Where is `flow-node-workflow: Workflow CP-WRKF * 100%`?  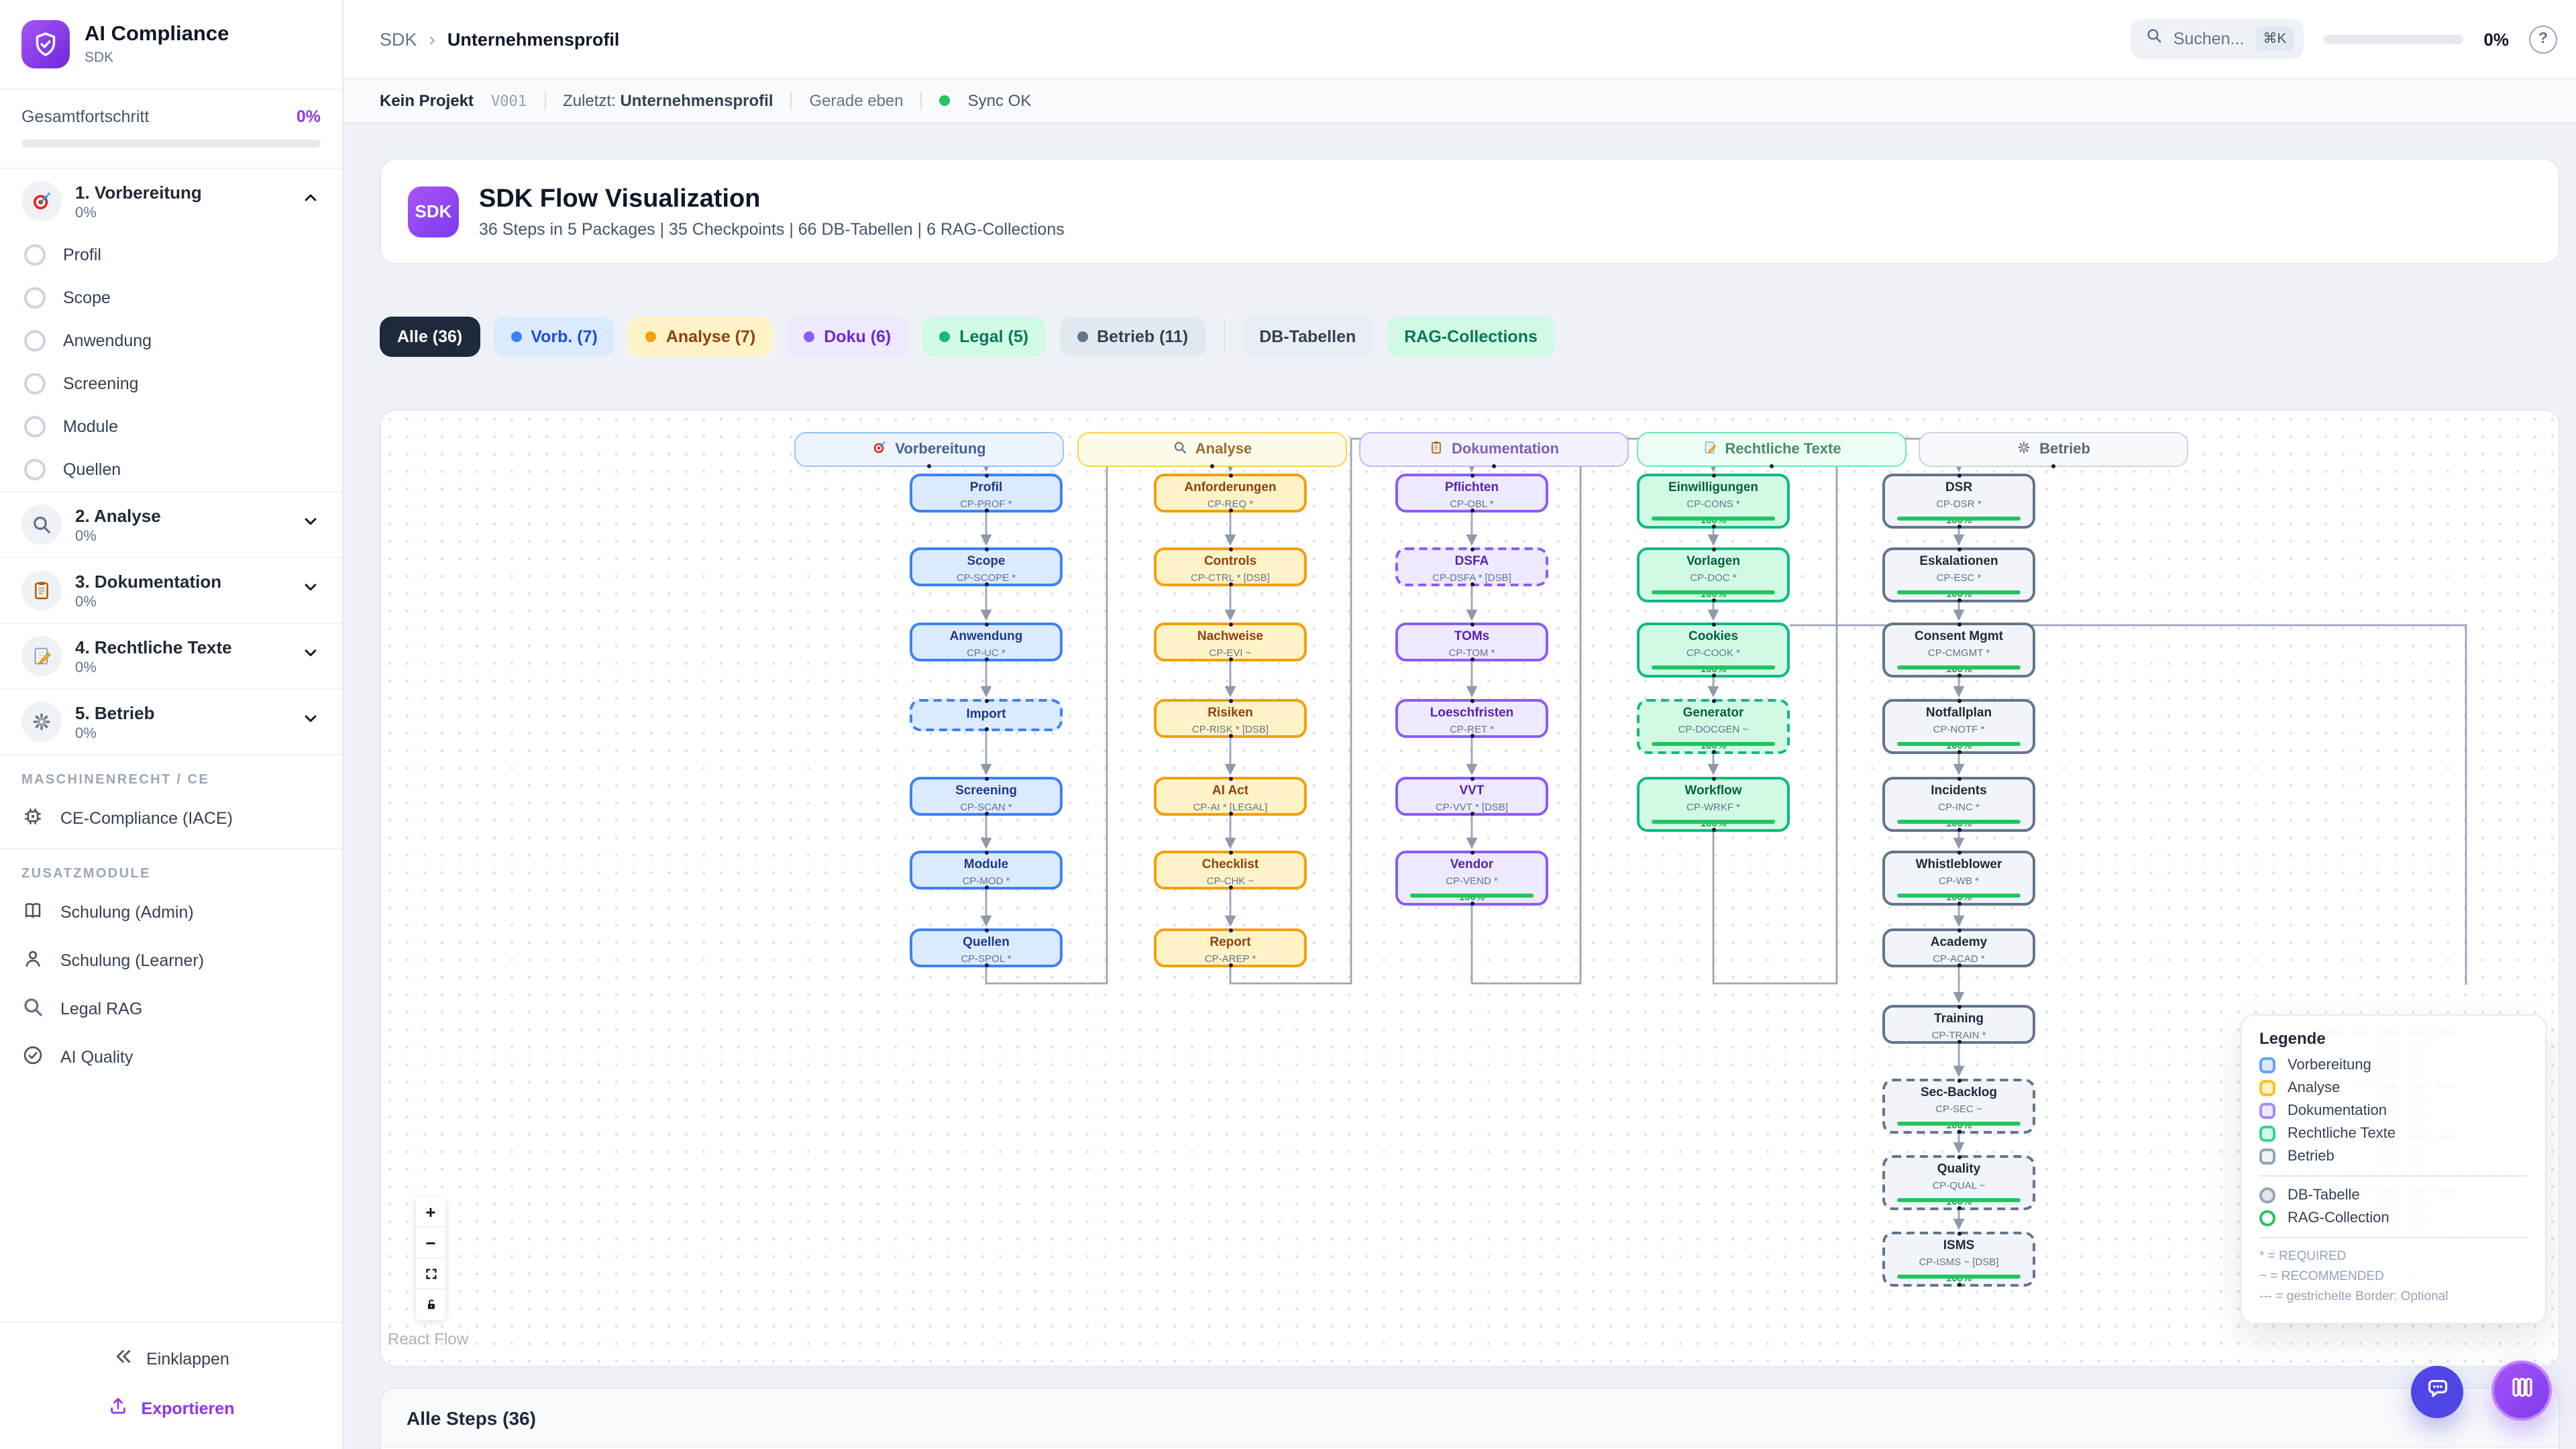 flow-node-workflow: Workflow CP-WRKF * 100% is located at coordinates (1713, 804).